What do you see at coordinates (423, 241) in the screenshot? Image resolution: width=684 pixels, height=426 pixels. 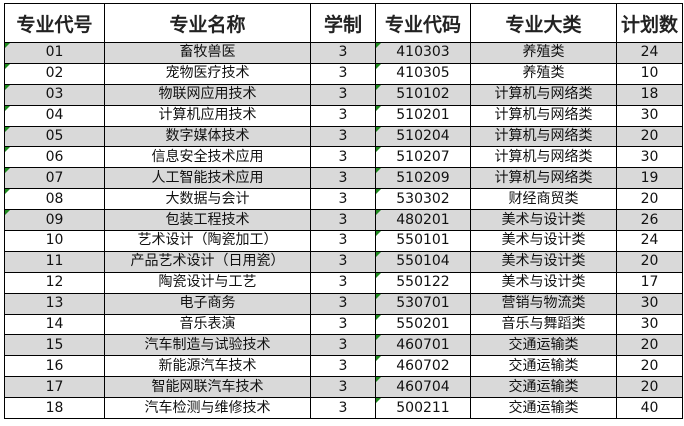 I see `cell-major-code: 550101` at bounding box center [423, 241].